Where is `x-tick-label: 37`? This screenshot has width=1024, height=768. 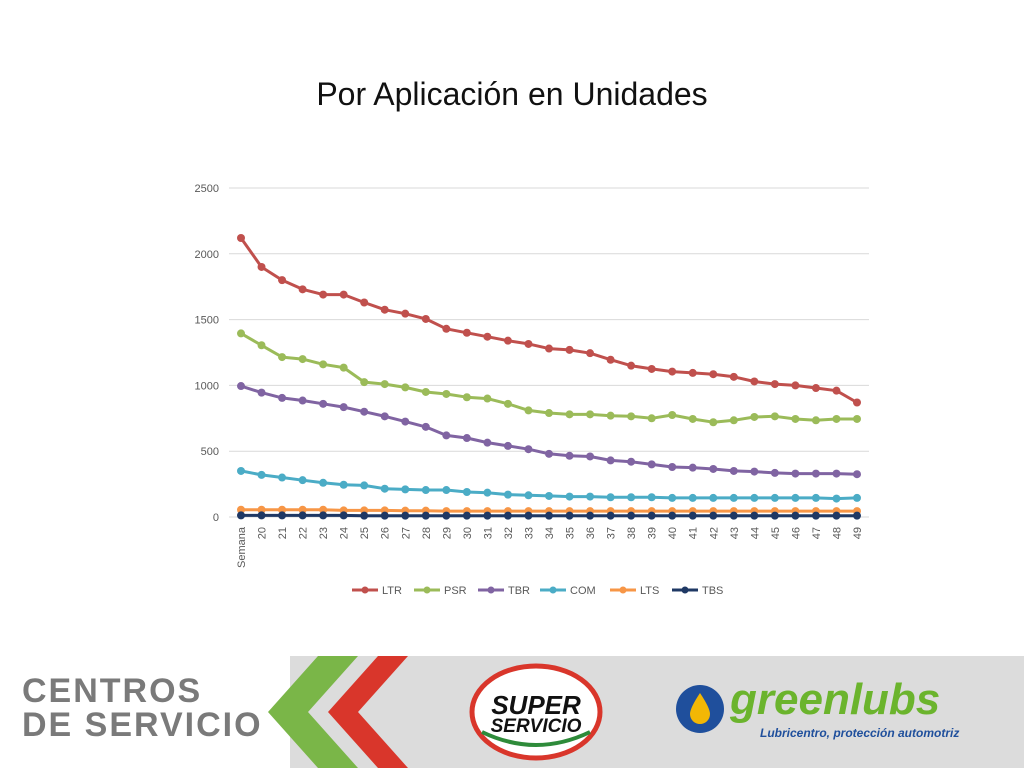
x-tick-label: 37 is located at coordinates (612, 533).